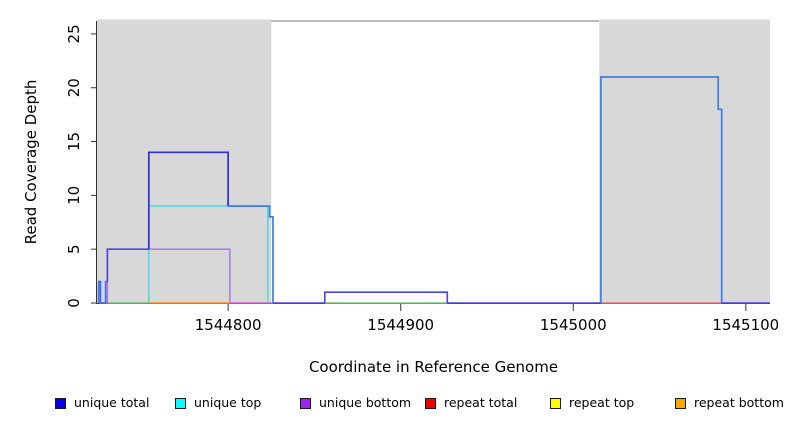 The image size is (792, 432). What do you see at coordinates (74, 141) in the screenshot?
I see `y-tick-label: 15` at bounding box center [74, 141].